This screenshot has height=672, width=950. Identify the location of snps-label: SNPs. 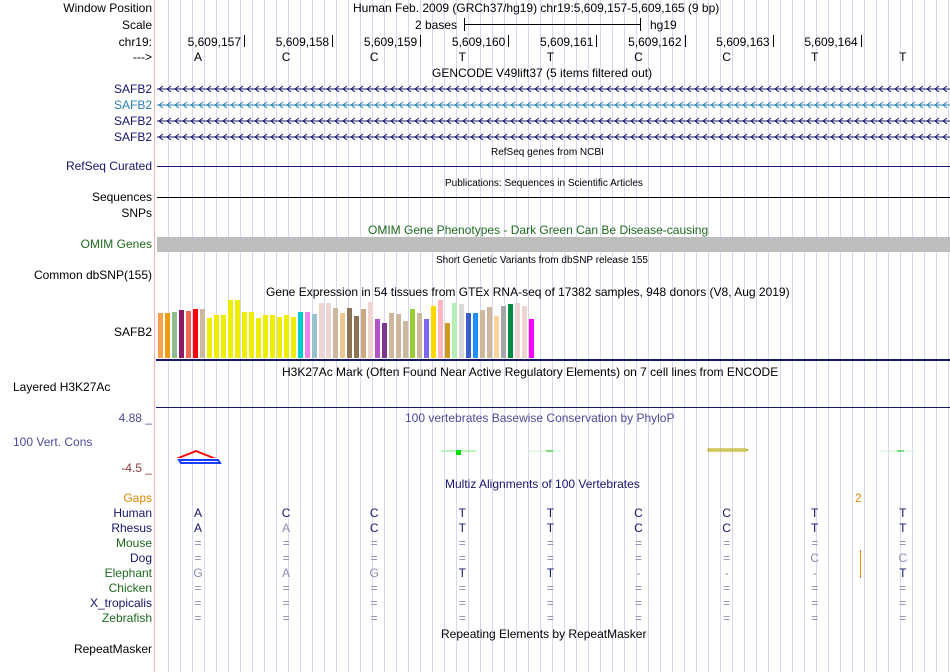
(136, 213).